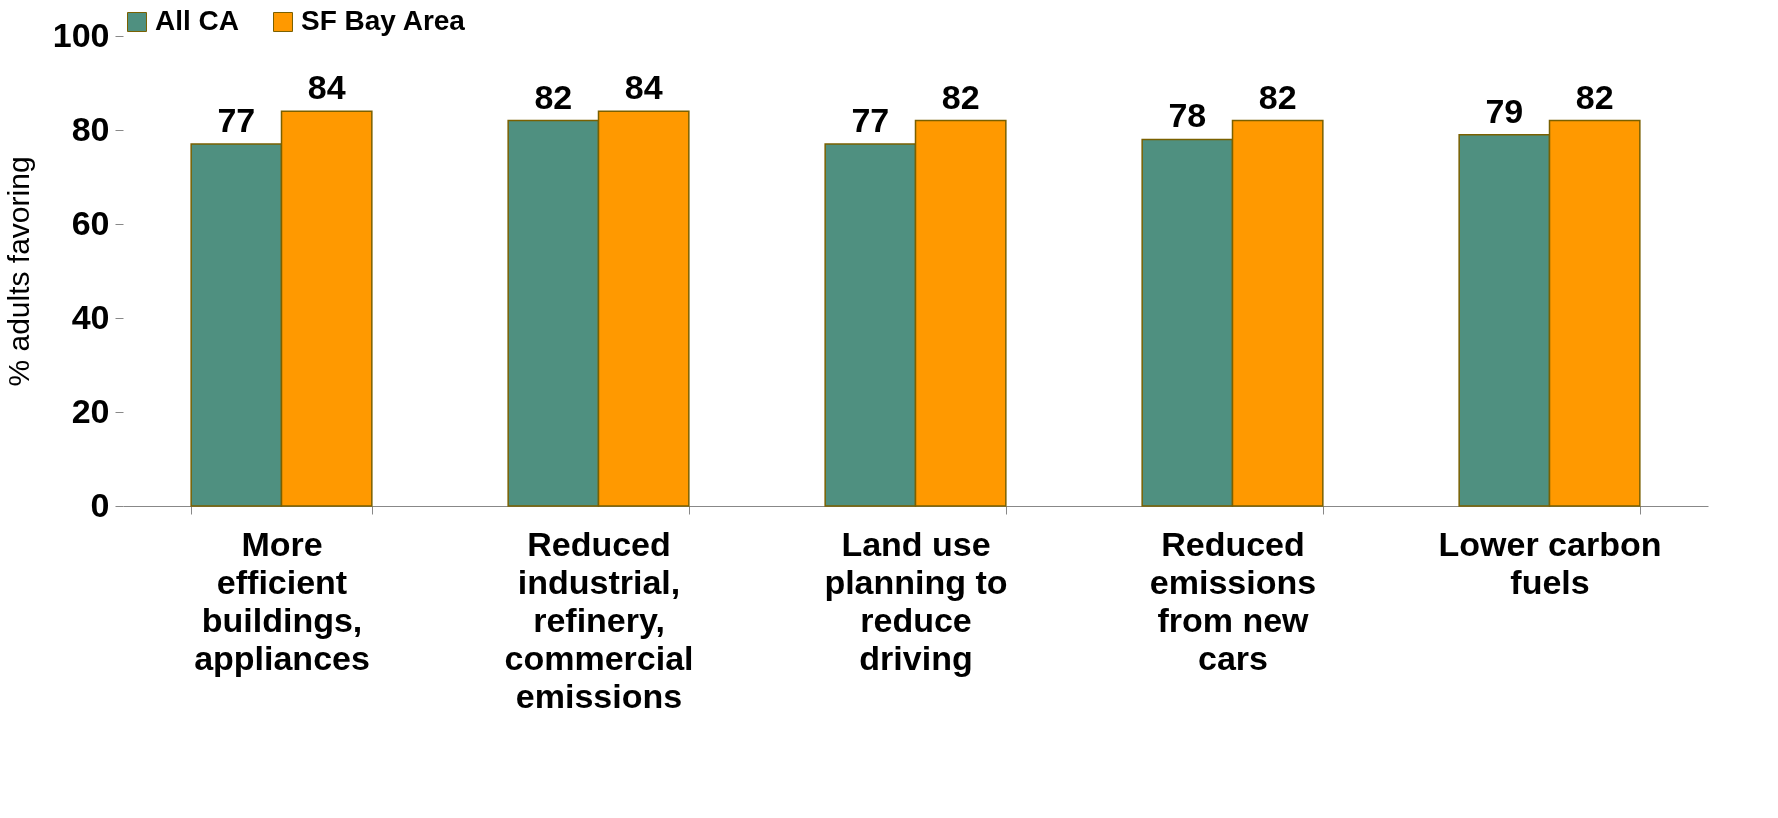 This screenshot has width=1778, height=818. I want to click on x-tick-label: Land use planning to reduce driving, so click(916, 600).